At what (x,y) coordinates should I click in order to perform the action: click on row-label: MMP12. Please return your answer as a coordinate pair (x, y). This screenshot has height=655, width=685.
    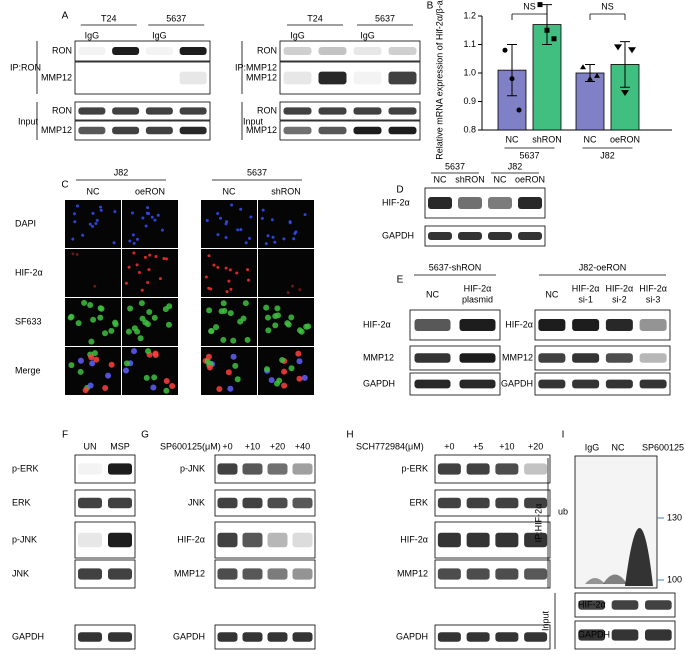
    Looking at the image, I should click on (56, 130).